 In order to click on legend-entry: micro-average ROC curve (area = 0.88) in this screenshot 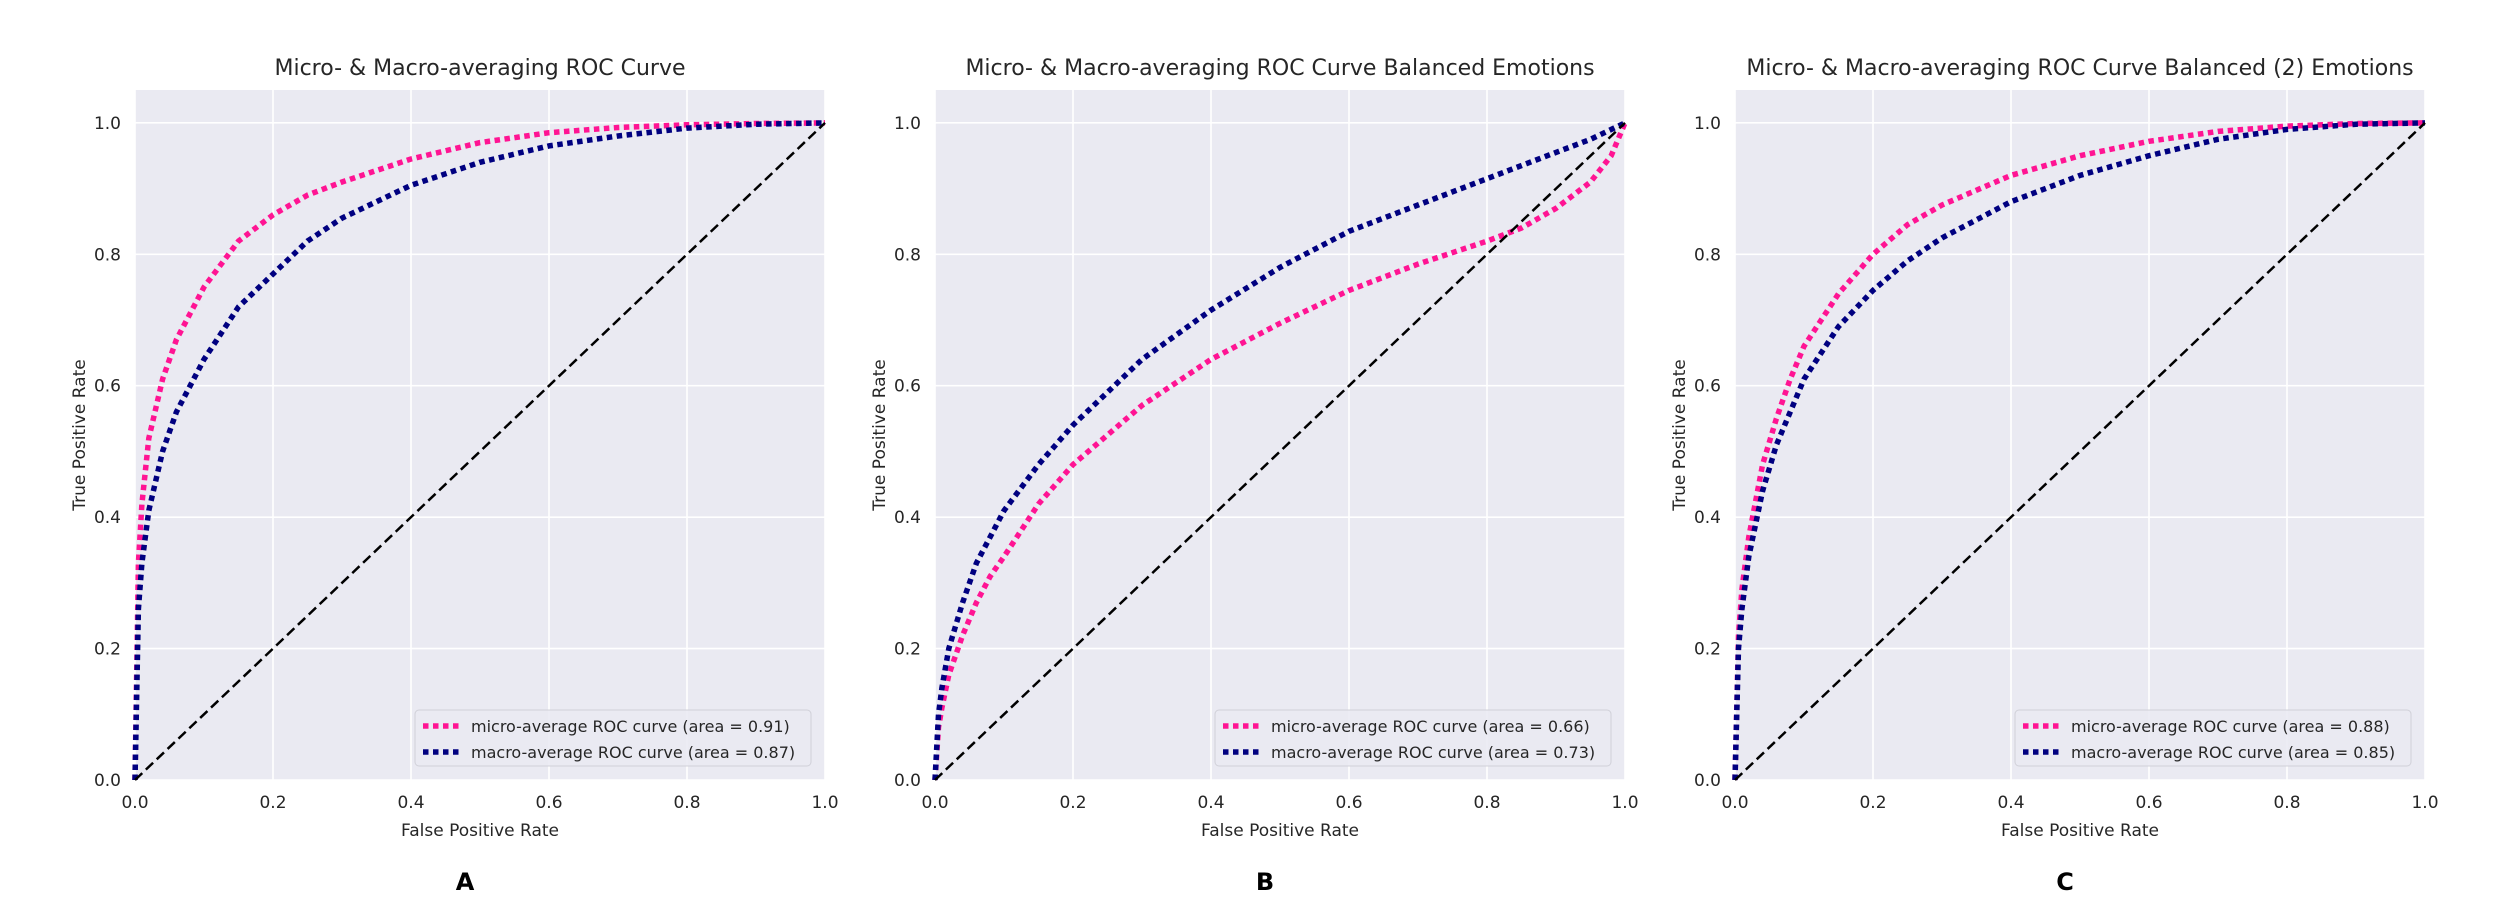, I will do `click(2230, 726)`.